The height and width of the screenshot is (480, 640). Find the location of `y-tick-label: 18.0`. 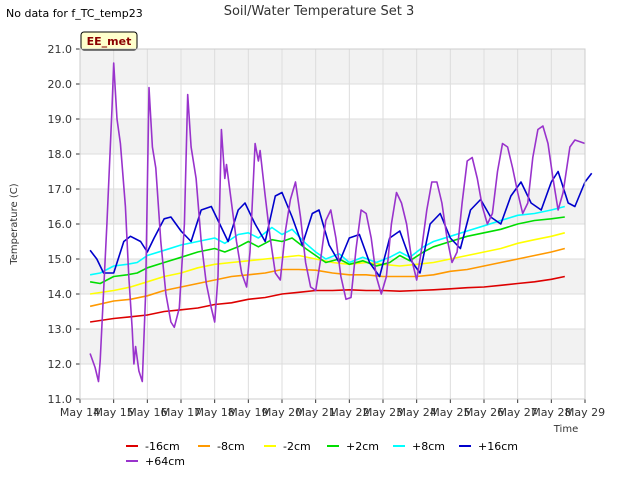

y-tick-label: 18.0 is located at coordinates (60, 154).